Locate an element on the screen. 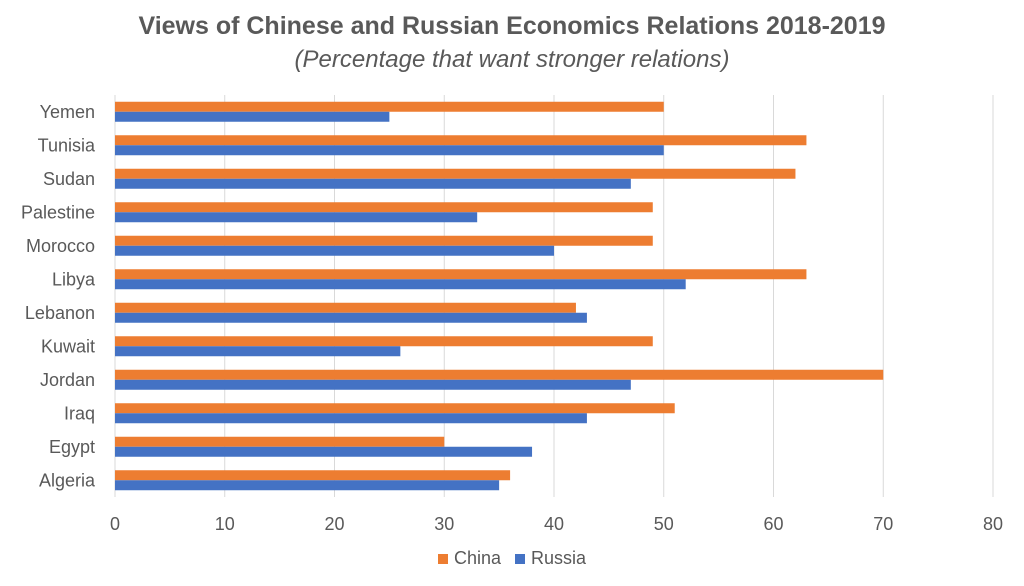 This screenshot has height=586, width=1024. category-label: Libya is located at coordinates (74, 279).